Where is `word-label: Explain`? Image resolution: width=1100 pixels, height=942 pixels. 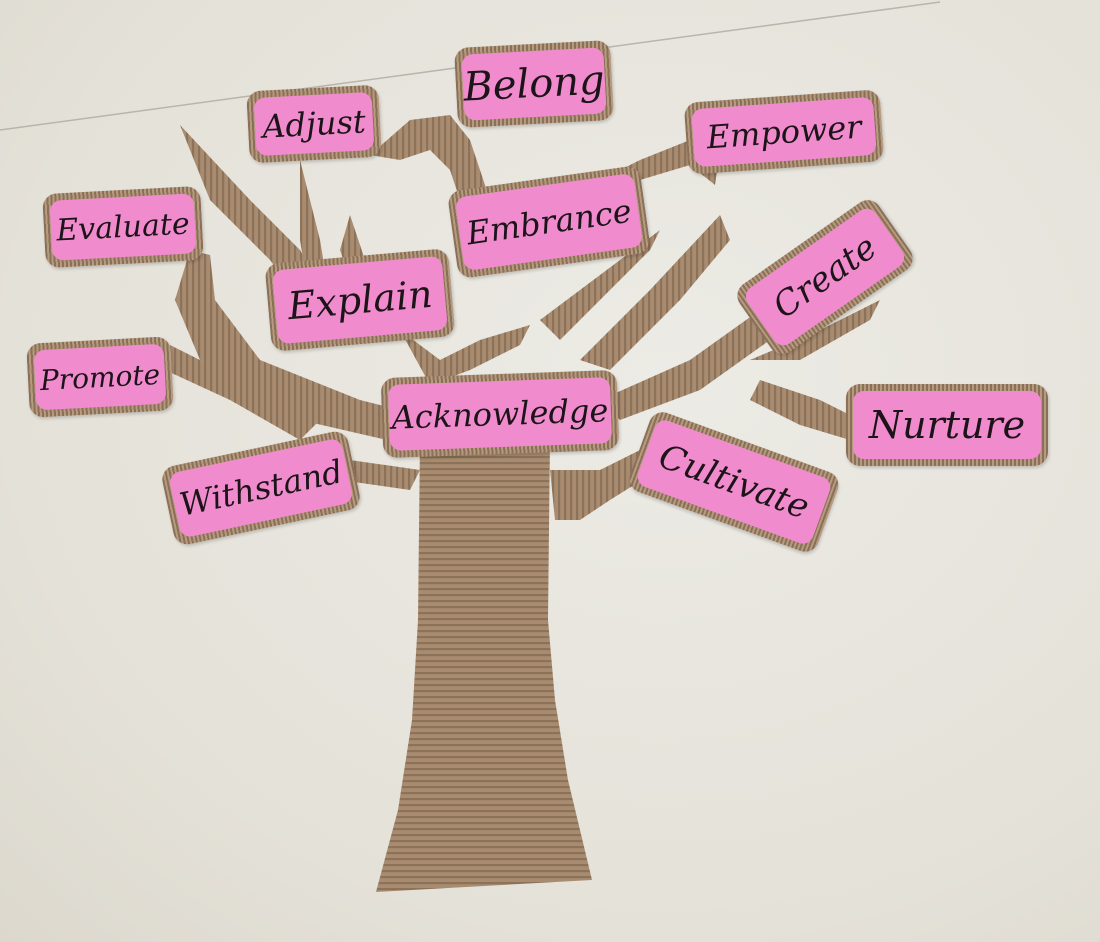 word-label: Explain is located at coordinates (360, 300).